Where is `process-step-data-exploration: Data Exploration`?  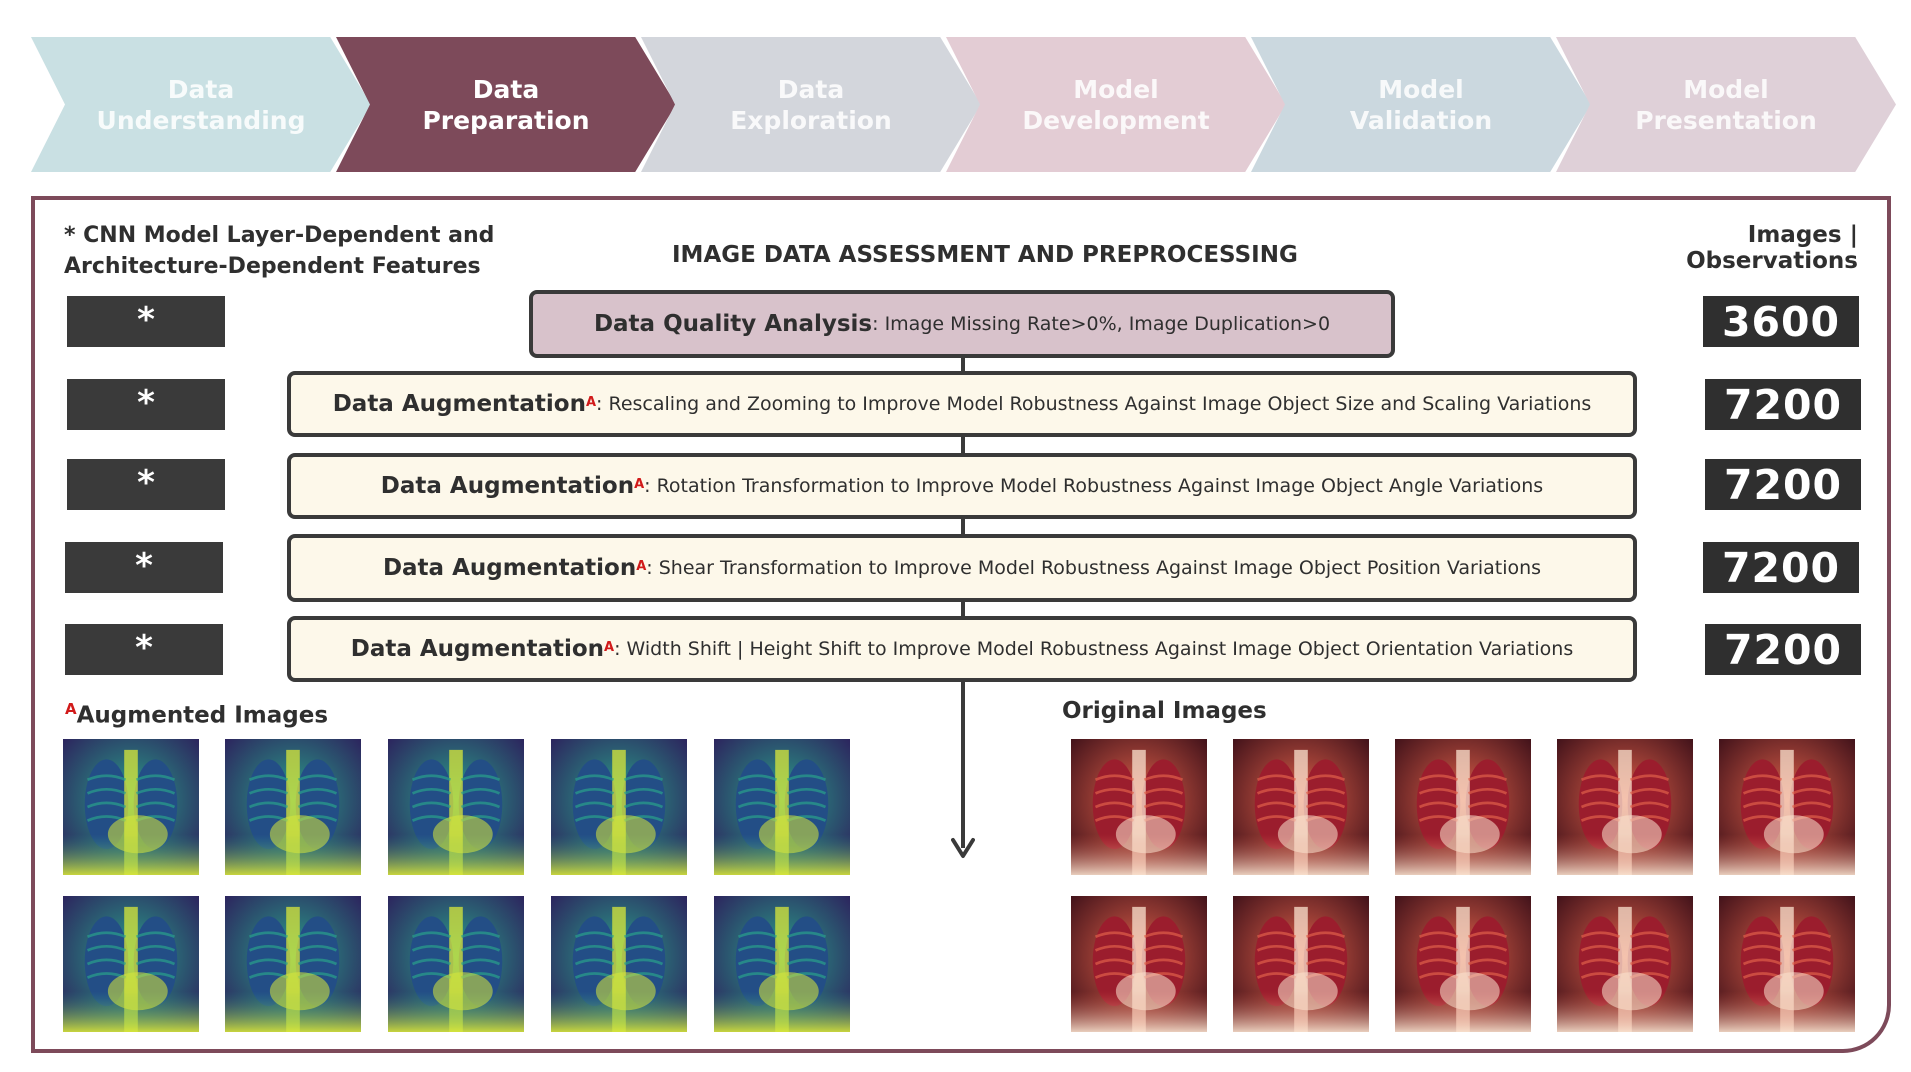
process-step-data-exploration: Data Exploration is located at coordinates (811, 104).